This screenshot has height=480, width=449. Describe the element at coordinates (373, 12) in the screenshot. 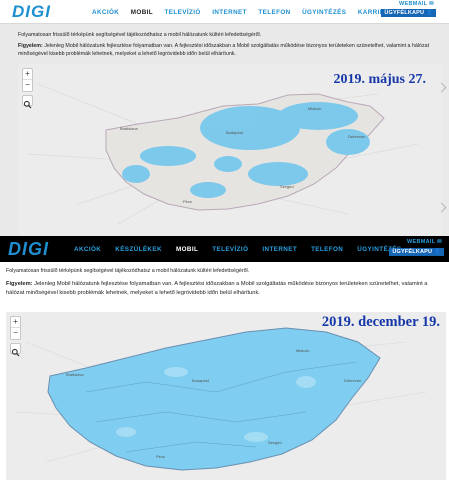

I see `nav-item-karrier: KARRIER` at that location.